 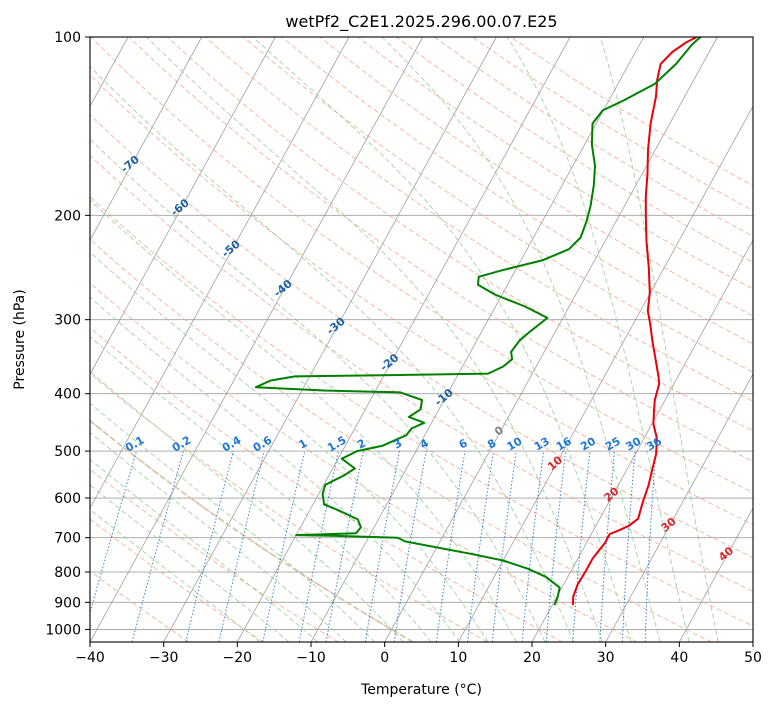 What do you see at coordinates (555, 463) in the screenshot?
I see `isotherm-value-label: 10` at bounding box center [555, 463].